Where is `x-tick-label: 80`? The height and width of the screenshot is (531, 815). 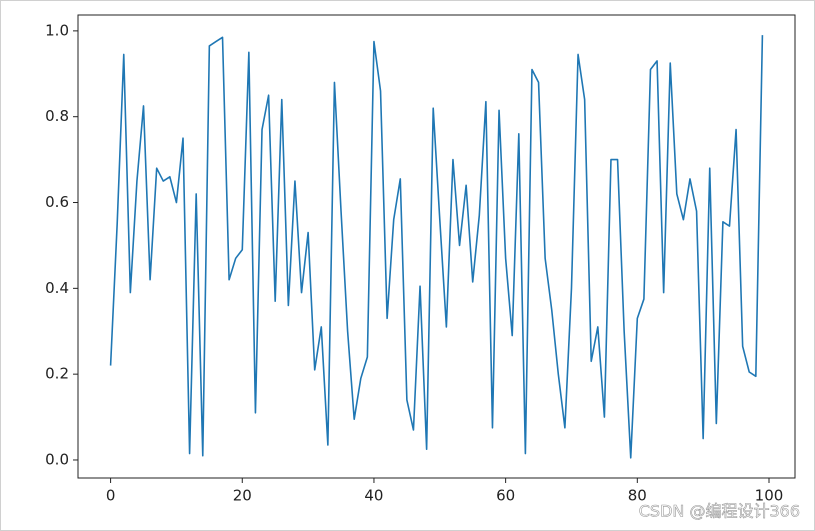 x-tick-label: 80 is located at coordinates (637, 496).